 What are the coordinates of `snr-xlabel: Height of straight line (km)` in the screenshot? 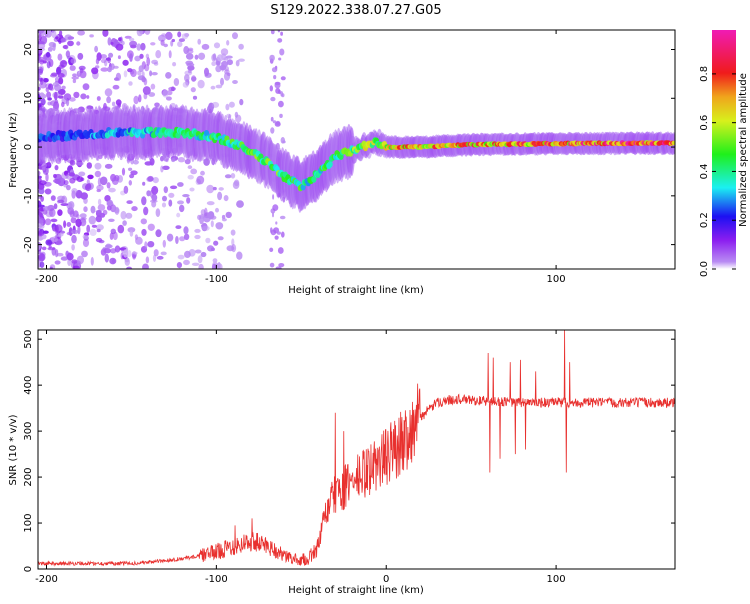 It's located at (356, 590).